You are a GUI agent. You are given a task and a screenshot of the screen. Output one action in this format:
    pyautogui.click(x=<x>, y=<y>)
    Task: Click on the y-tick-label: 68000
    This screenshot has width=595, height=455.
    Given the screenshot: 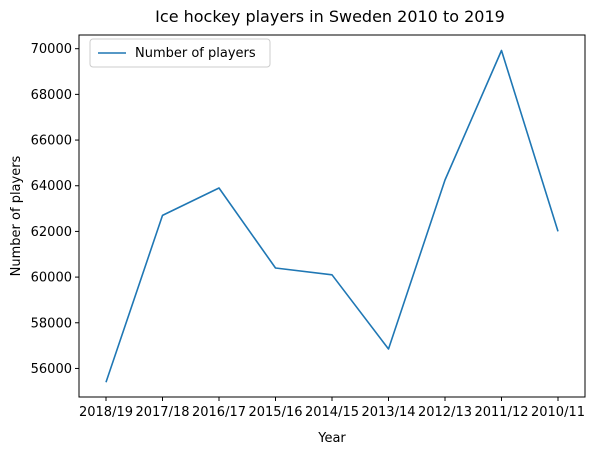 What is the action you would take?
    pyautogui.click(x=51, y=95)
    